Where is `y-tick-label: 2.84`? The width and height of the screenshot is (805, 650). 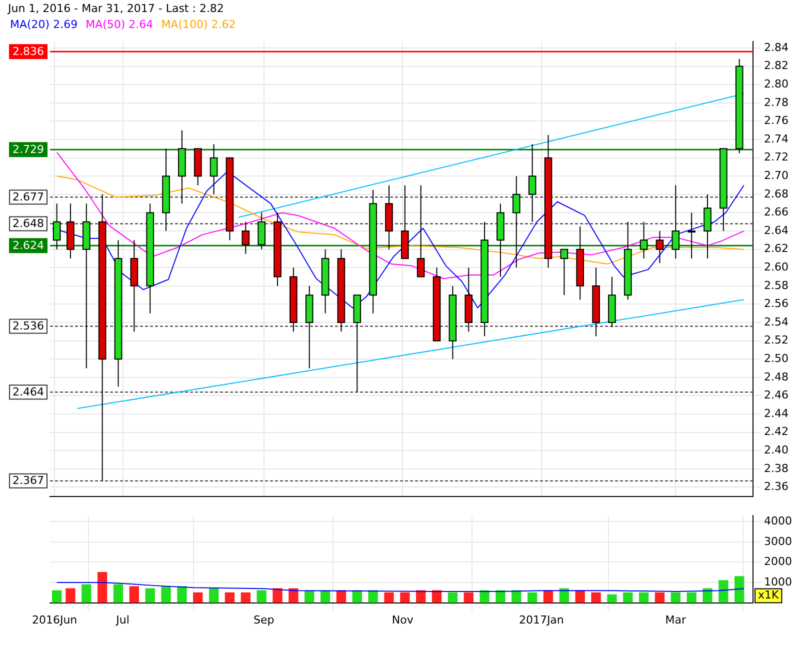
y-tick-label: 2.84 is located at coordinates (776, 47).